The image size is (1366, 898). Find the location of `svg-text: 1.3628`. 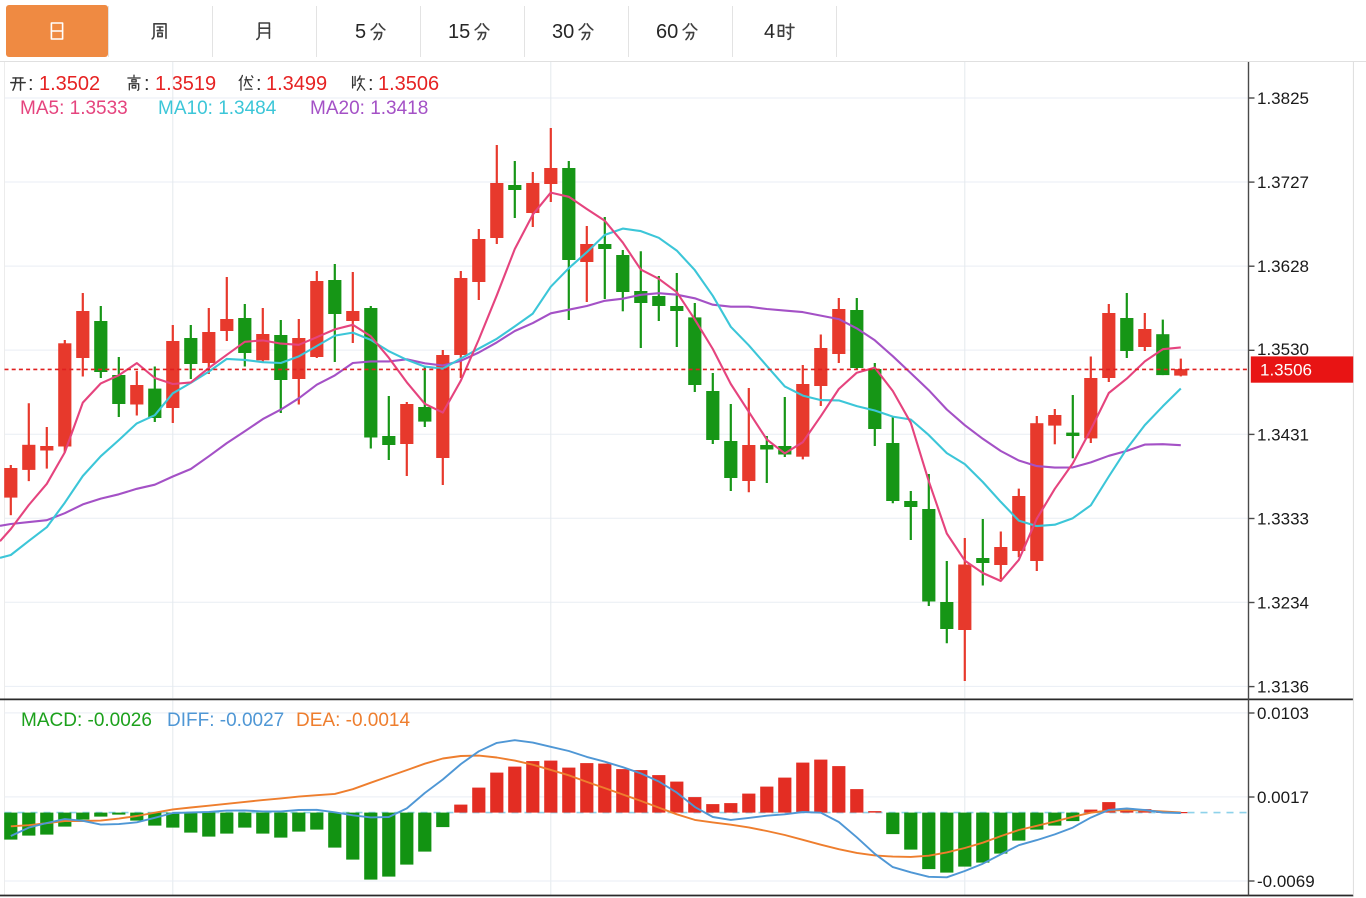

svg-text: 1.3628 is located at coordinates (1283, 266).